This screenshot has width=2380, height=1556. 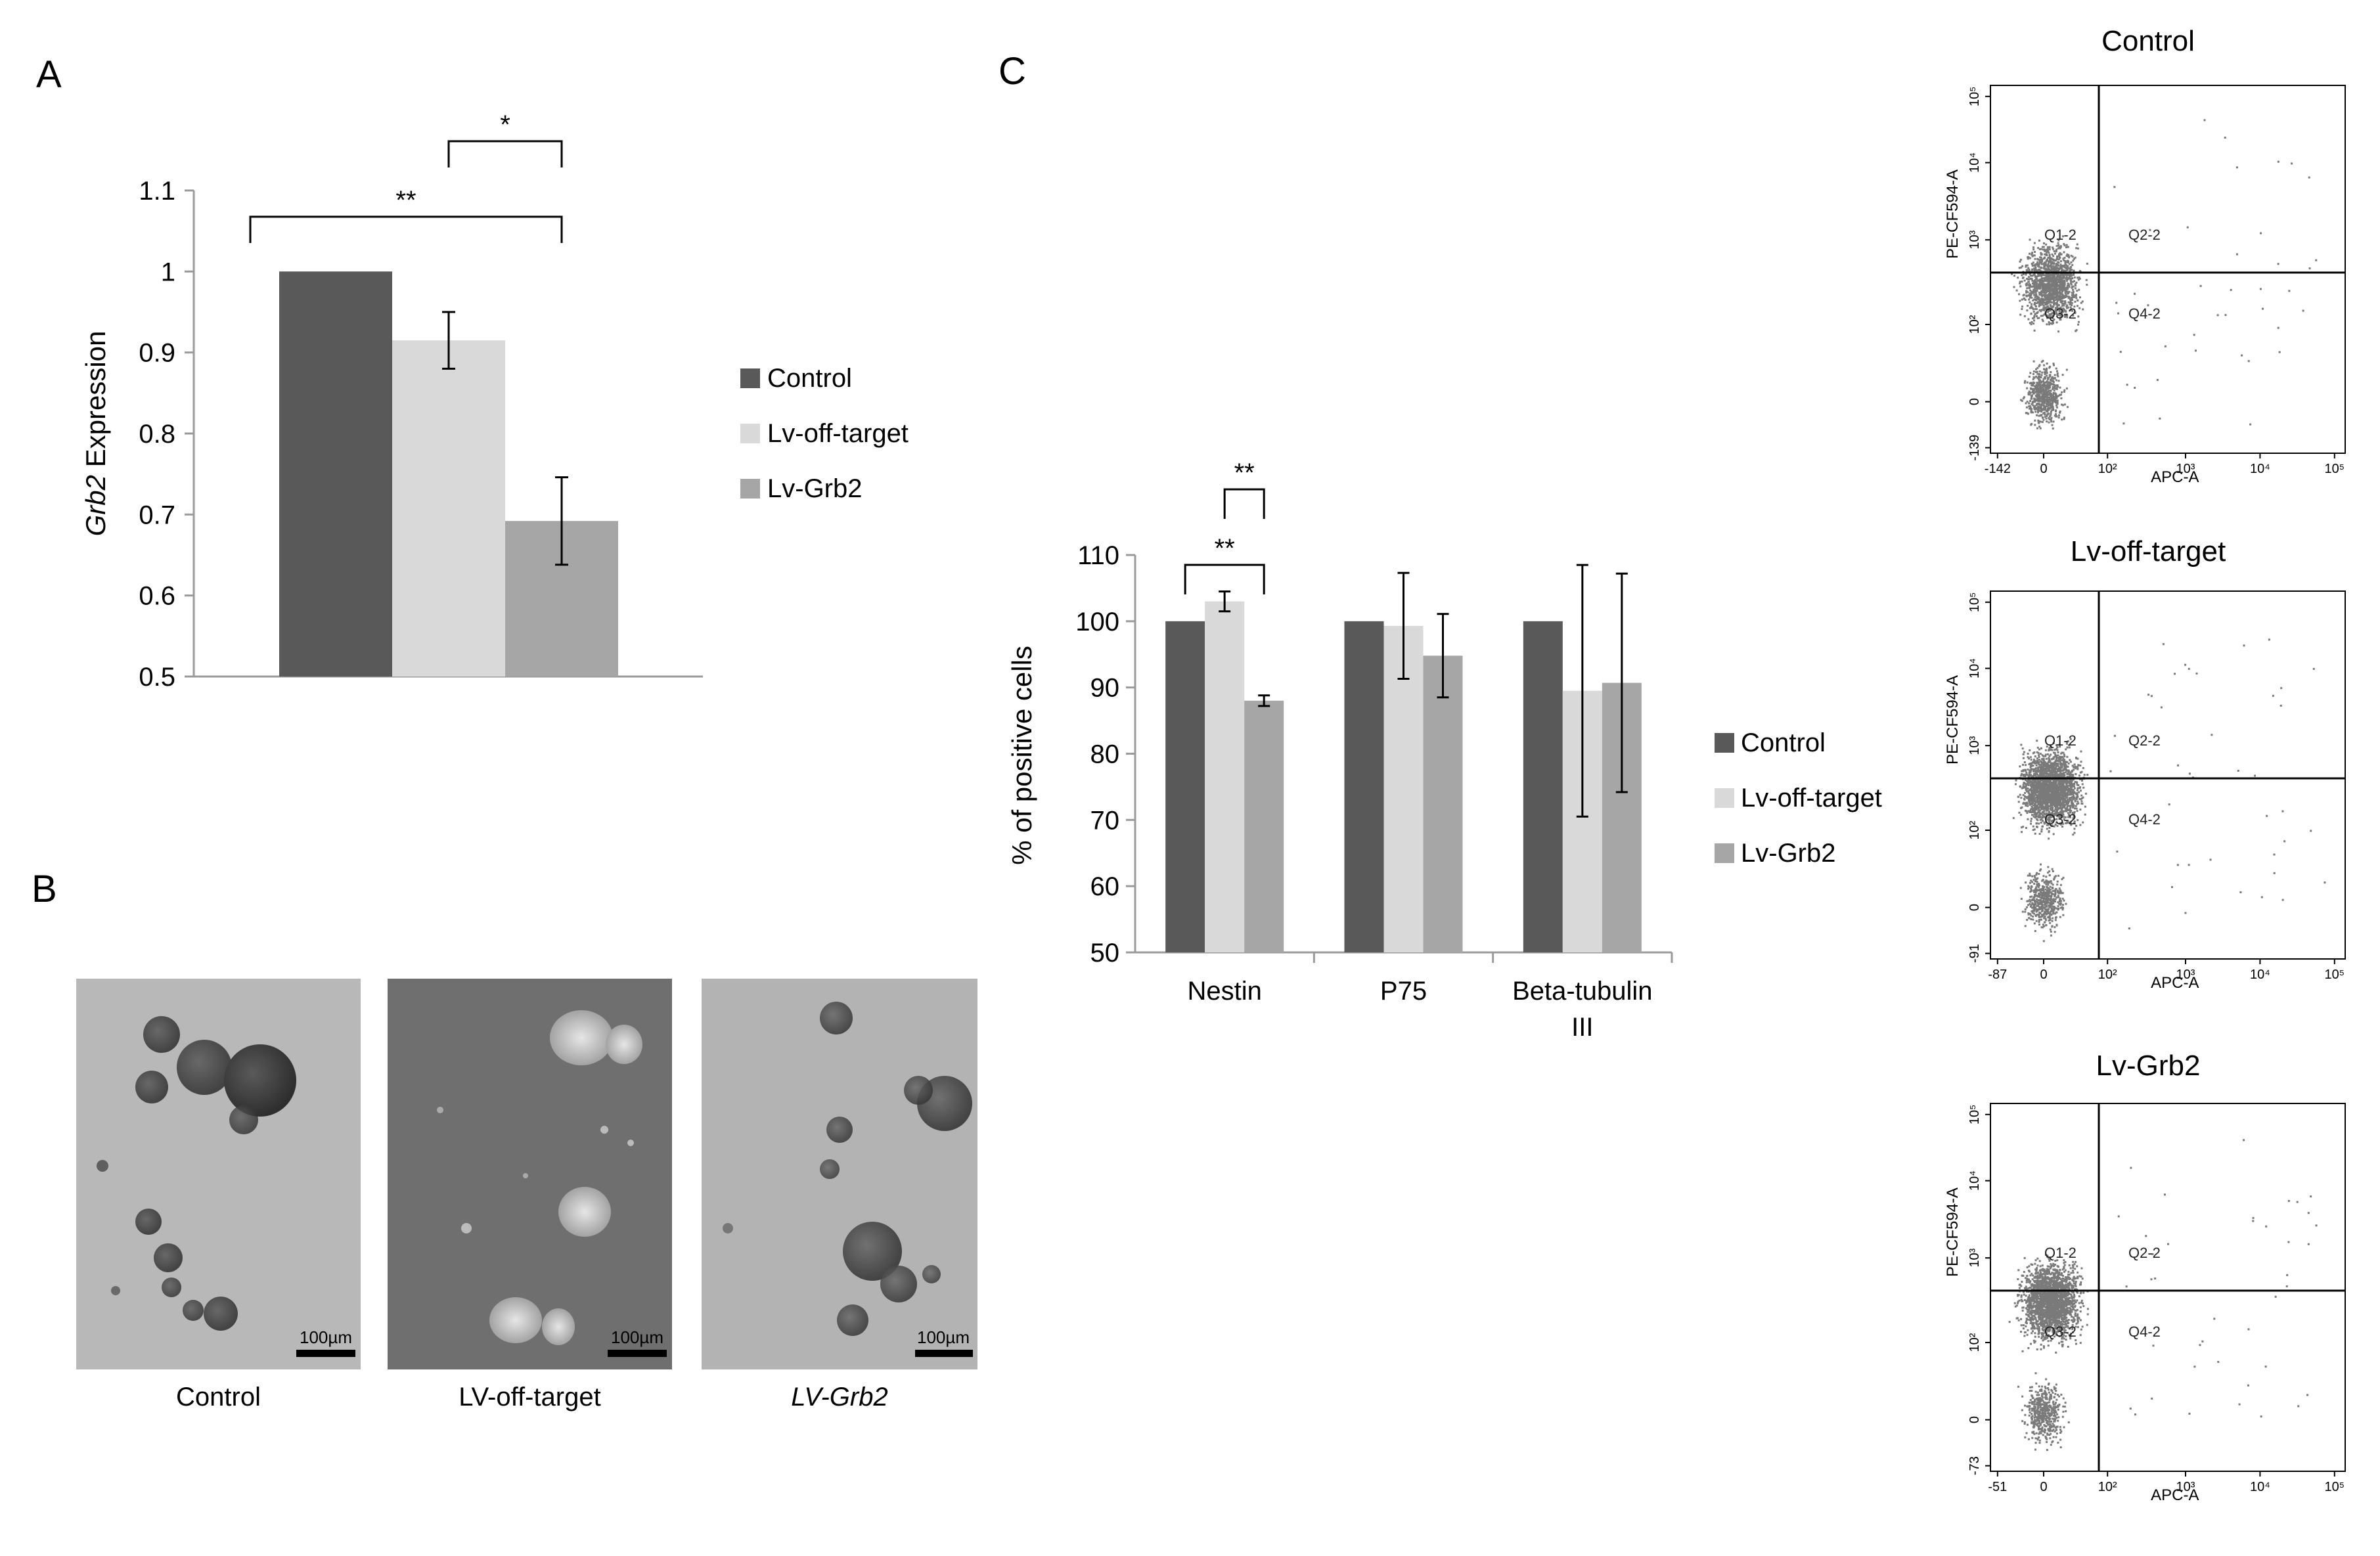 What do you see at coordinates (1974, 448) in the screenshot?
I see `facs-y-tick-label: -139` at bounding box center [1974, 448].